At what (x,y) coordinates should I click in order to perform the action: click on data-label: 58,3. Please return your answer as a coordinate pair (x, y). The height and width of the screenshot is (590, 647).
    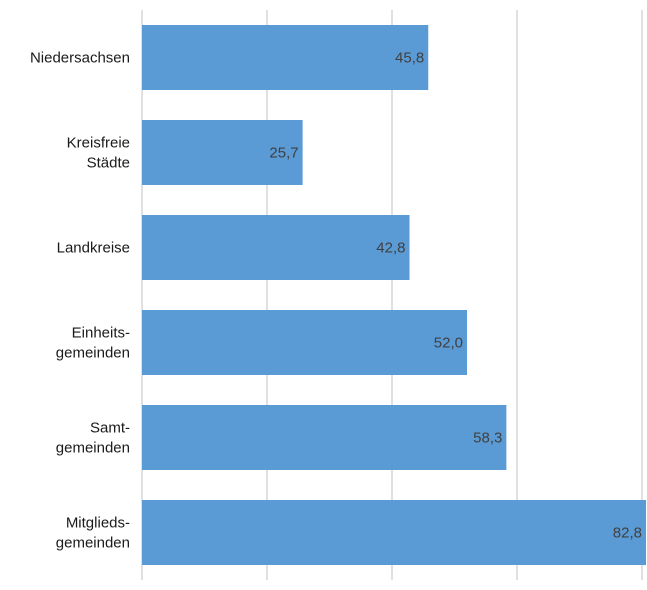
    Looking at the image, I should click on (487, 438).